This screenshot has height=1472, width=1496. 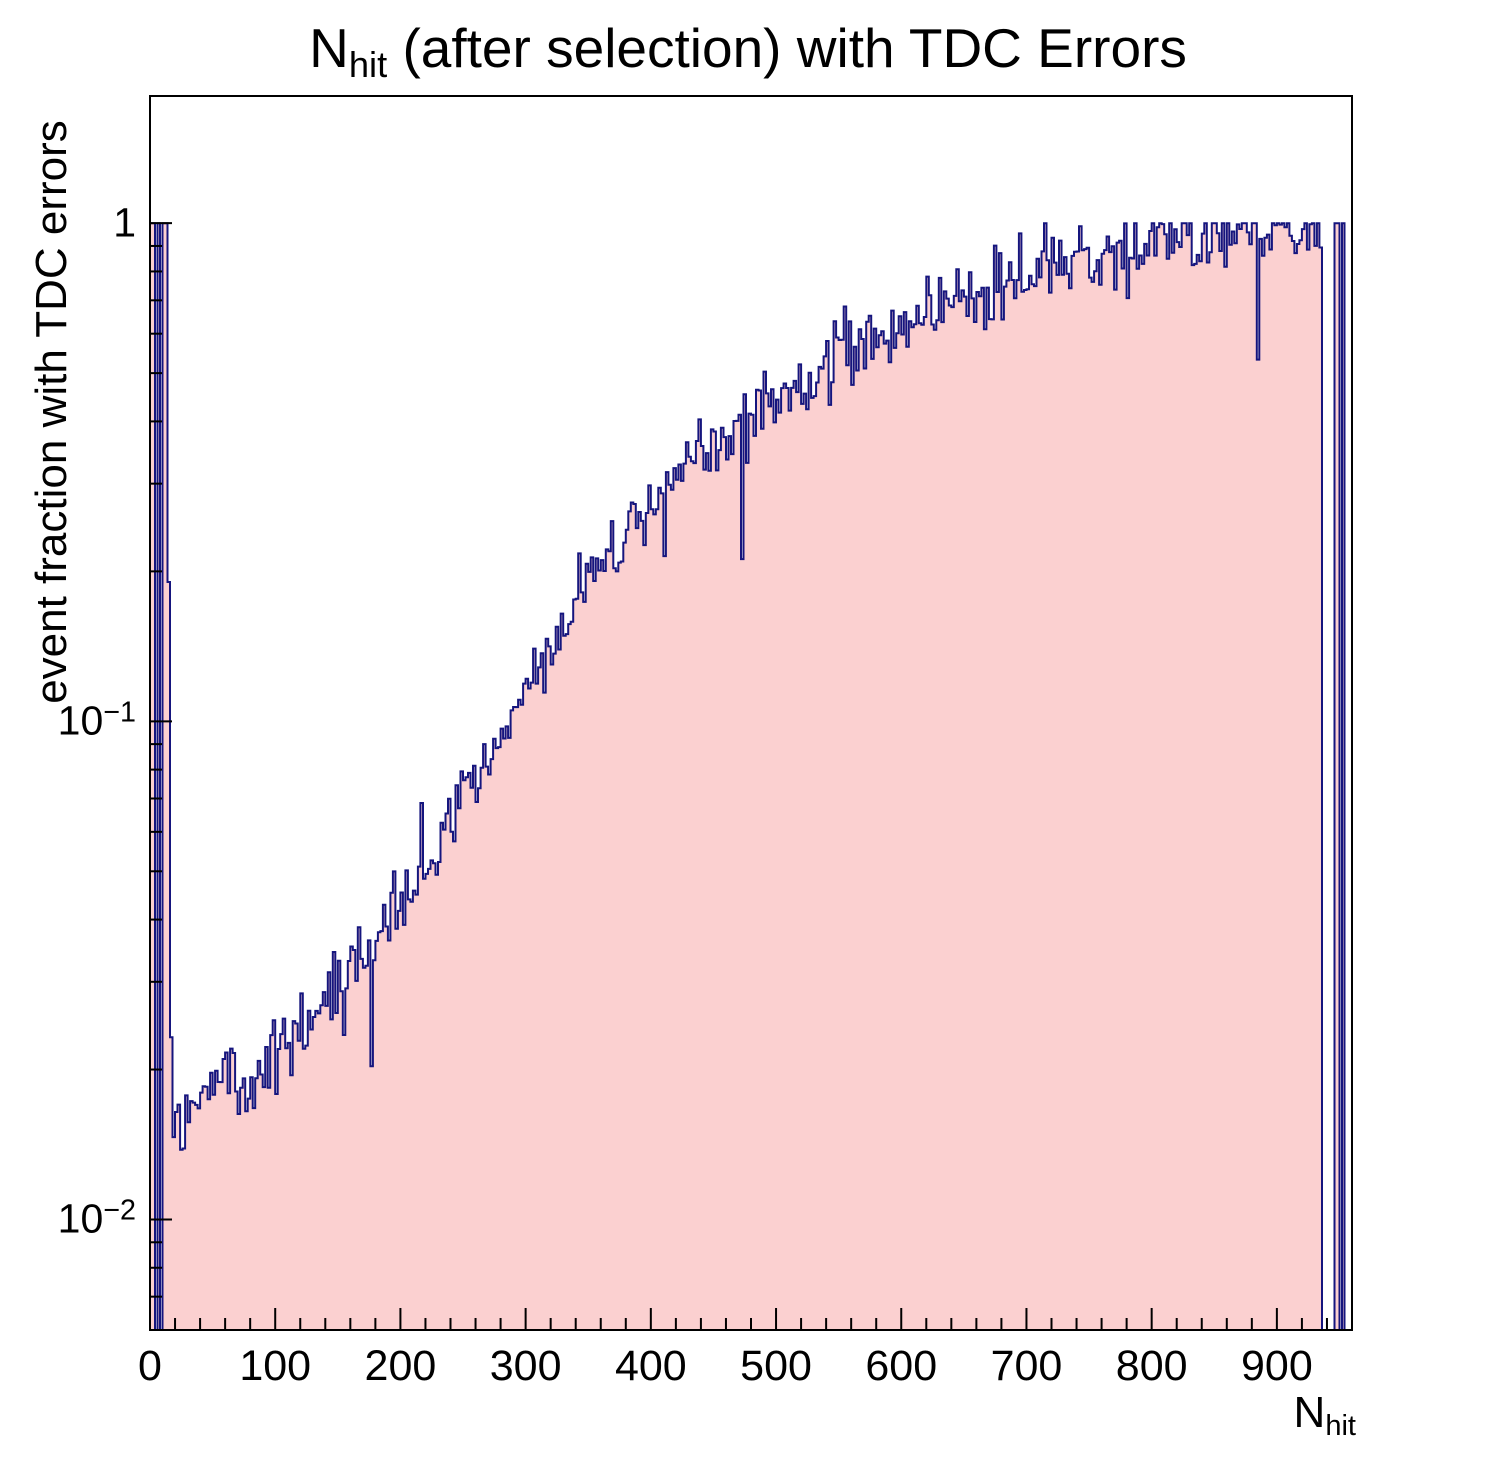 What do you see at coordinates (368, 65) in the screenshot?
I see `chart-title-subscript: hit` at bounding box center [368, 65].